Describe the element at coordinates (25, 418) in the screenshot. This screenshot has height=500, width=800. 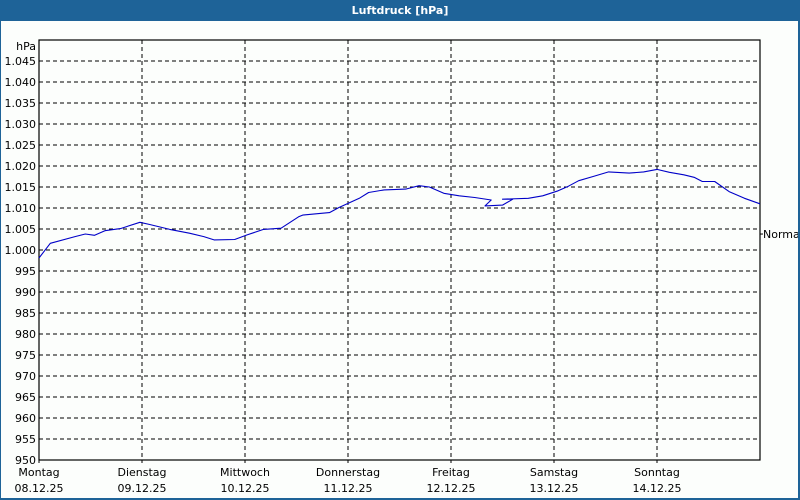
I see `y-tick-label: 960` at that location.